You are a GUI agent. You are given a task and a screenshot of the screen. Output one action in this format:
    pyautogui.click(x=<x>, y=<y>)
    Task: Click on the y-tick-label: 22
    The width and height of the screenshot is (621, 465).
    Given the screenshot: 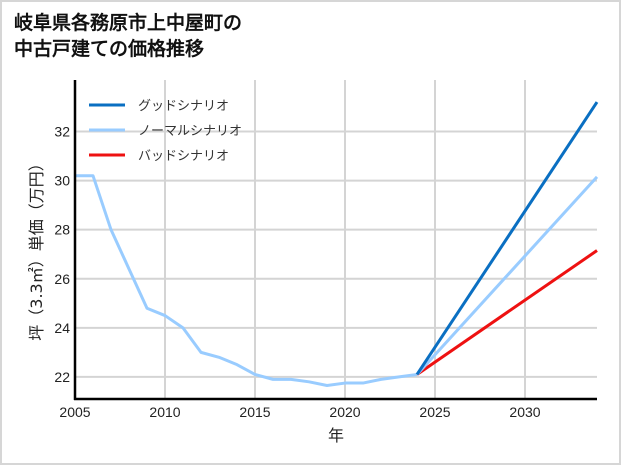 What is the action you would take?
    pyautogui.click(x=62, y=377)
    